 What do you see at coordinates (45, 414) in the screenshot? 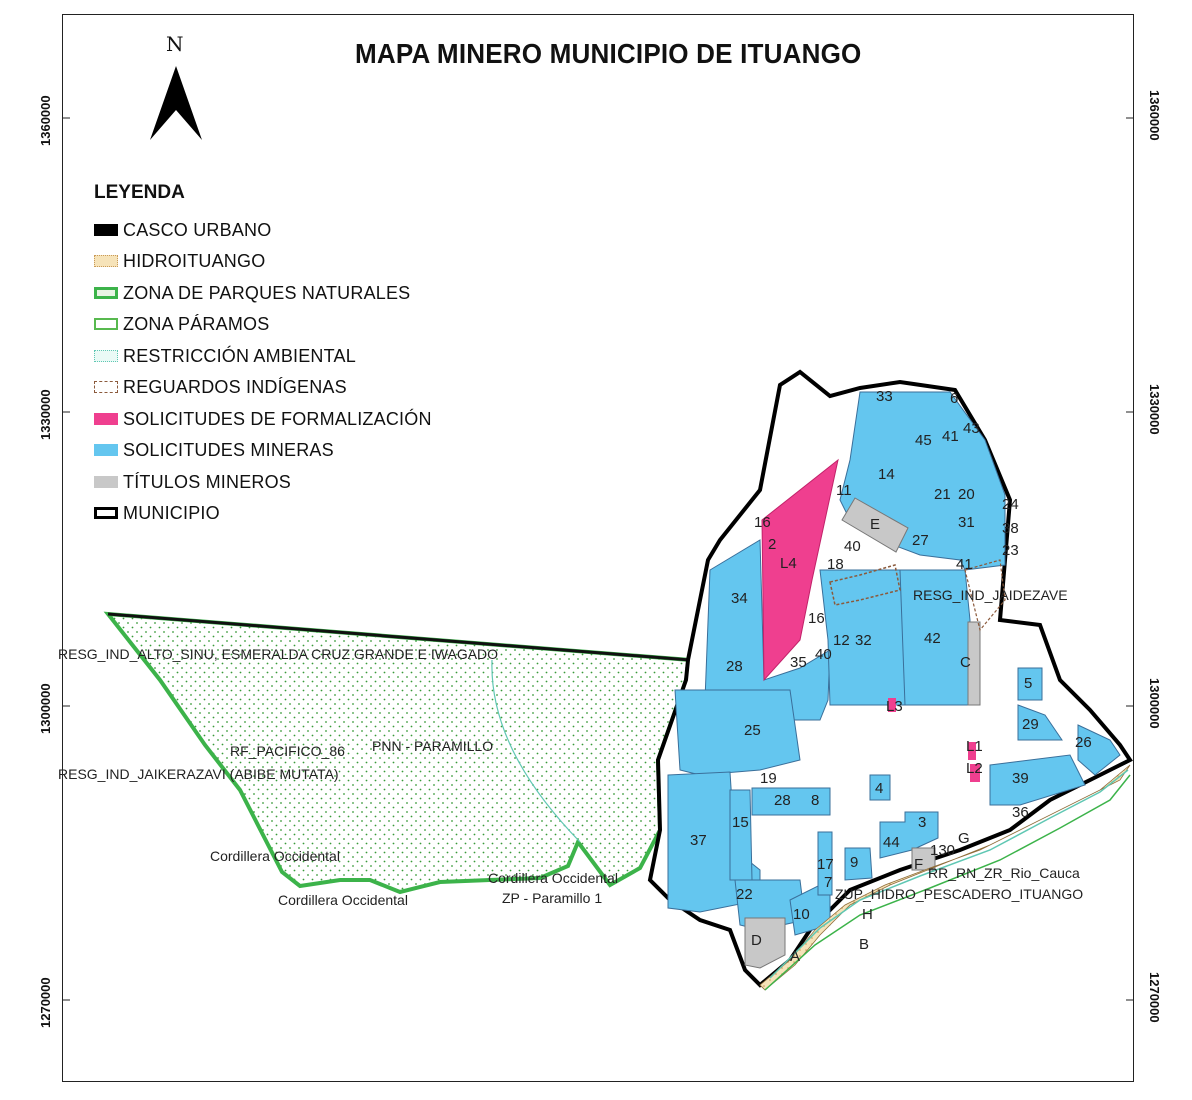
I see `y-tick-left-1: 1330000` at bounding box center [45, 414].